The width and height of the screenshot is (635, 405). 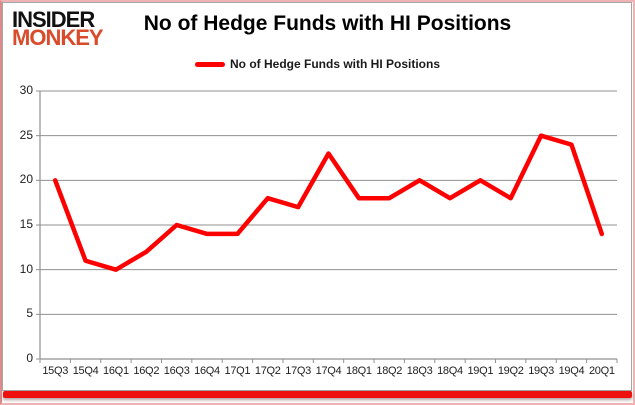 I want to click on x-tick-label: 19Q4, so click(x=571, y=371).